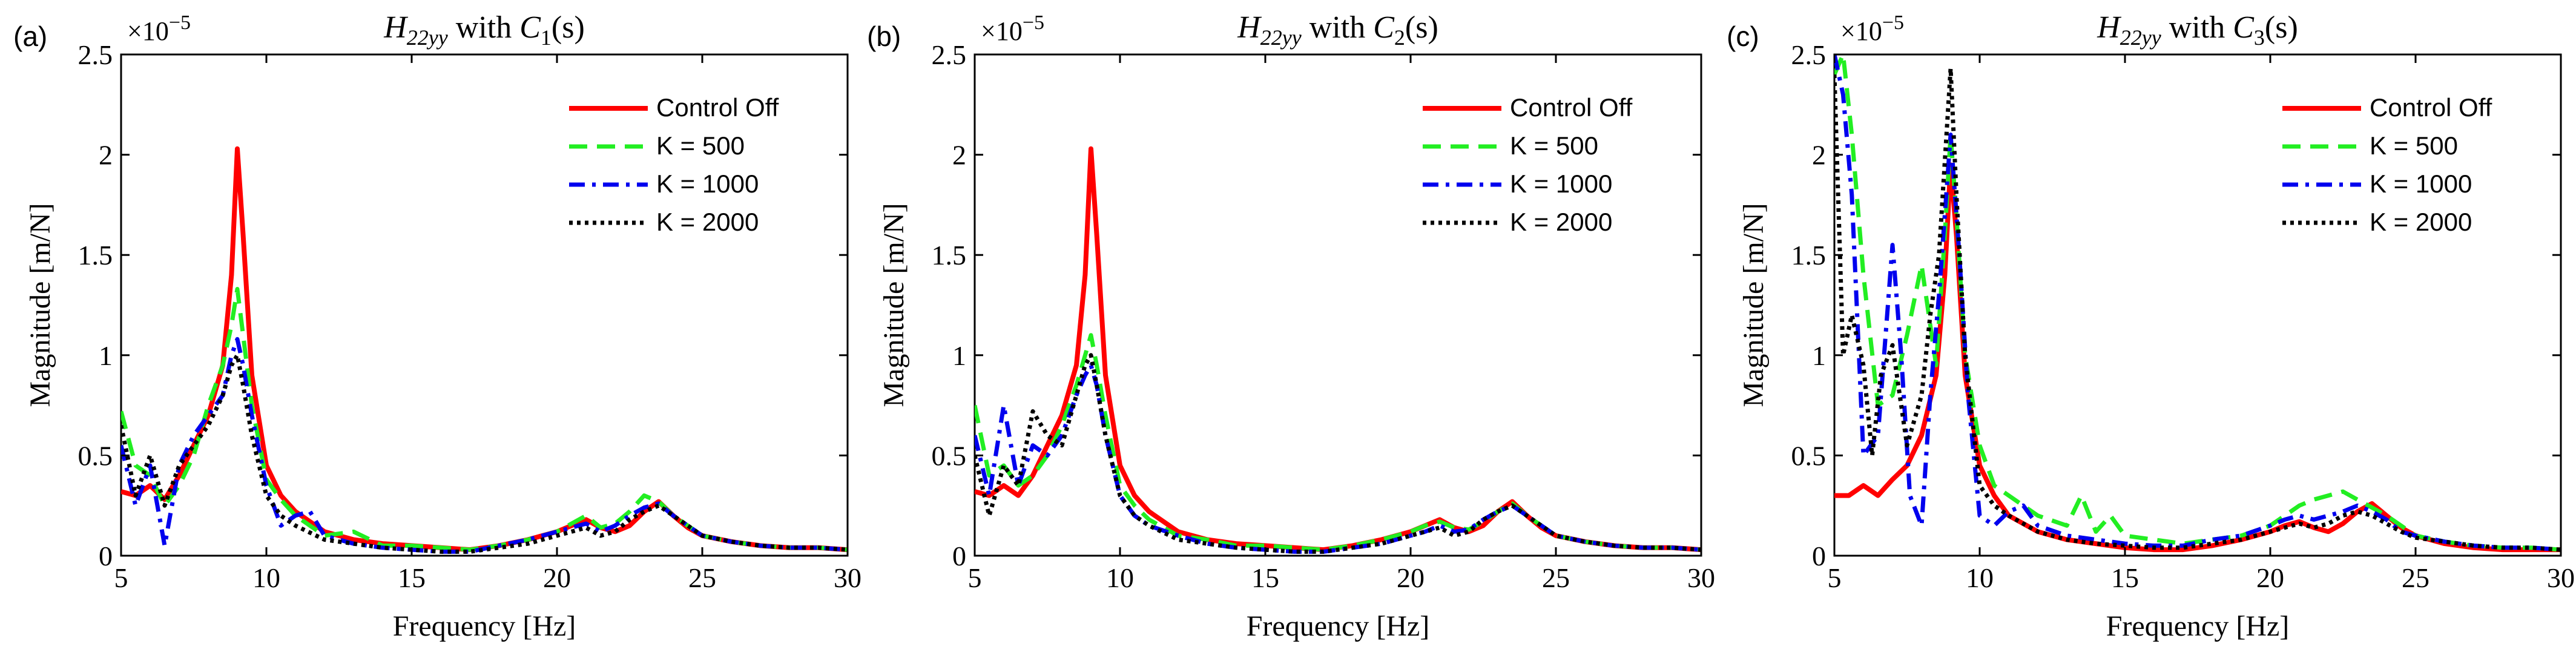 The height and width of the screenshot is (658, 2576). Describe the element at coordinates (1743, 36) in the screenshot. I see `panel-label: (c)` at that location.